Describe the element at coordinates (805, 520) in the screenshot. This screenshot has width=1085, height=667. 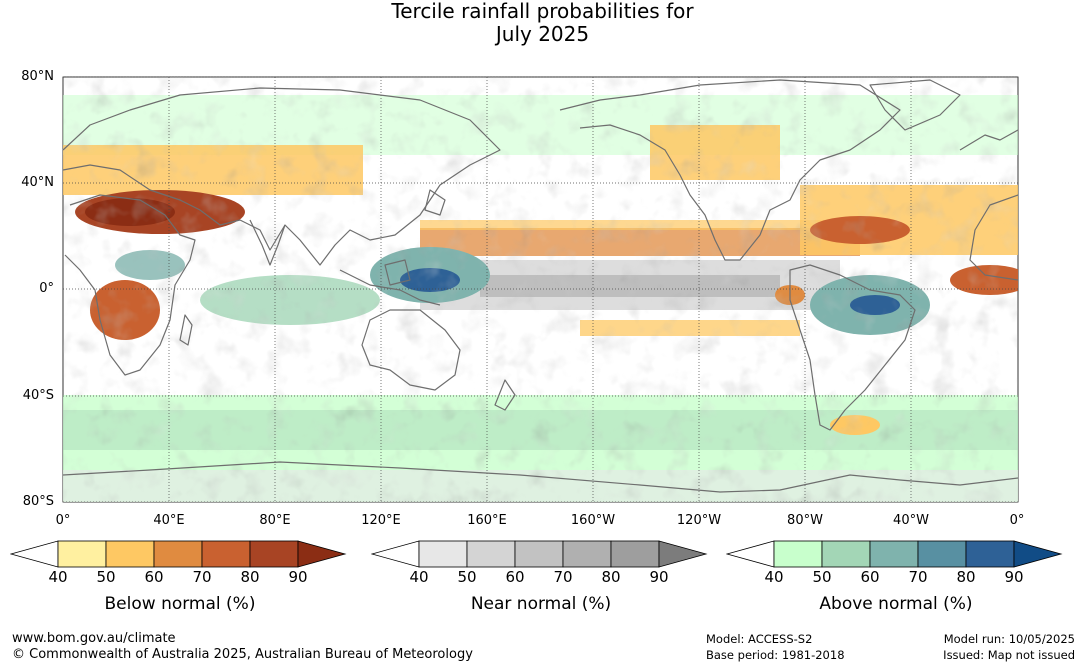
I see `lon-label-80w: 80°W` at that location.